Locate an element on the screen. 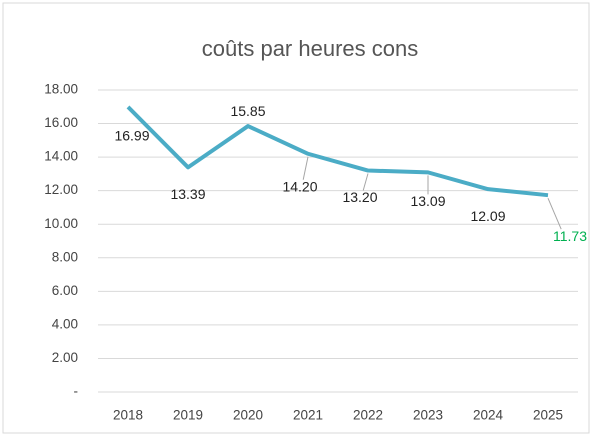  y-tick-label: 12.00 is located at coordinates (61, 189).